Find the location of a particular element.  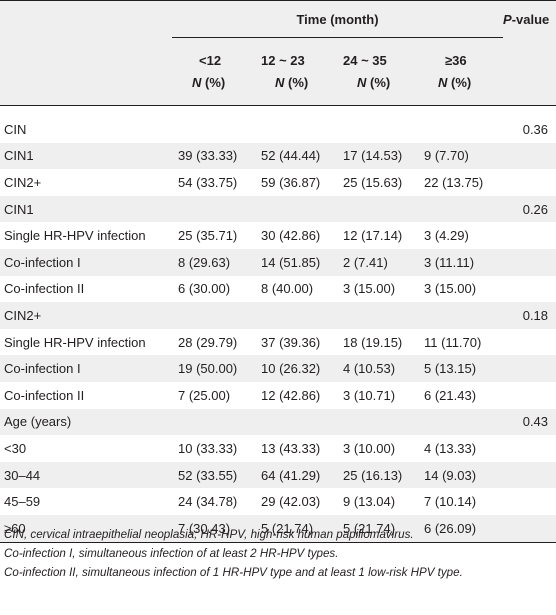

cell-ge36: 14 (9.03) is located at coordinates (450, 475).